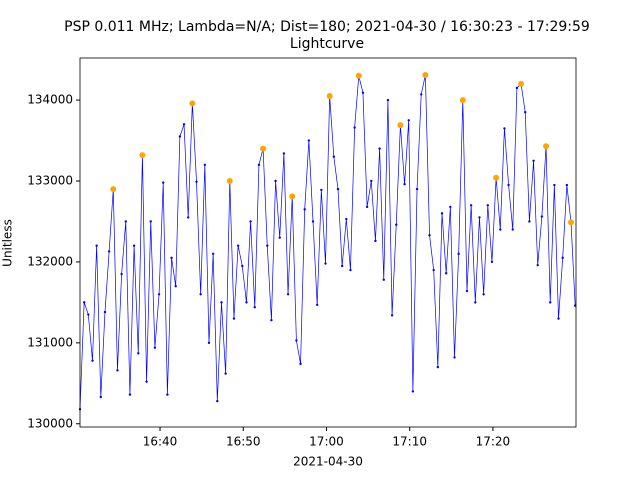 The height and width of the screenshot is (480, 640). I want to click on y-tick-label: 131000, so click(50, 342).